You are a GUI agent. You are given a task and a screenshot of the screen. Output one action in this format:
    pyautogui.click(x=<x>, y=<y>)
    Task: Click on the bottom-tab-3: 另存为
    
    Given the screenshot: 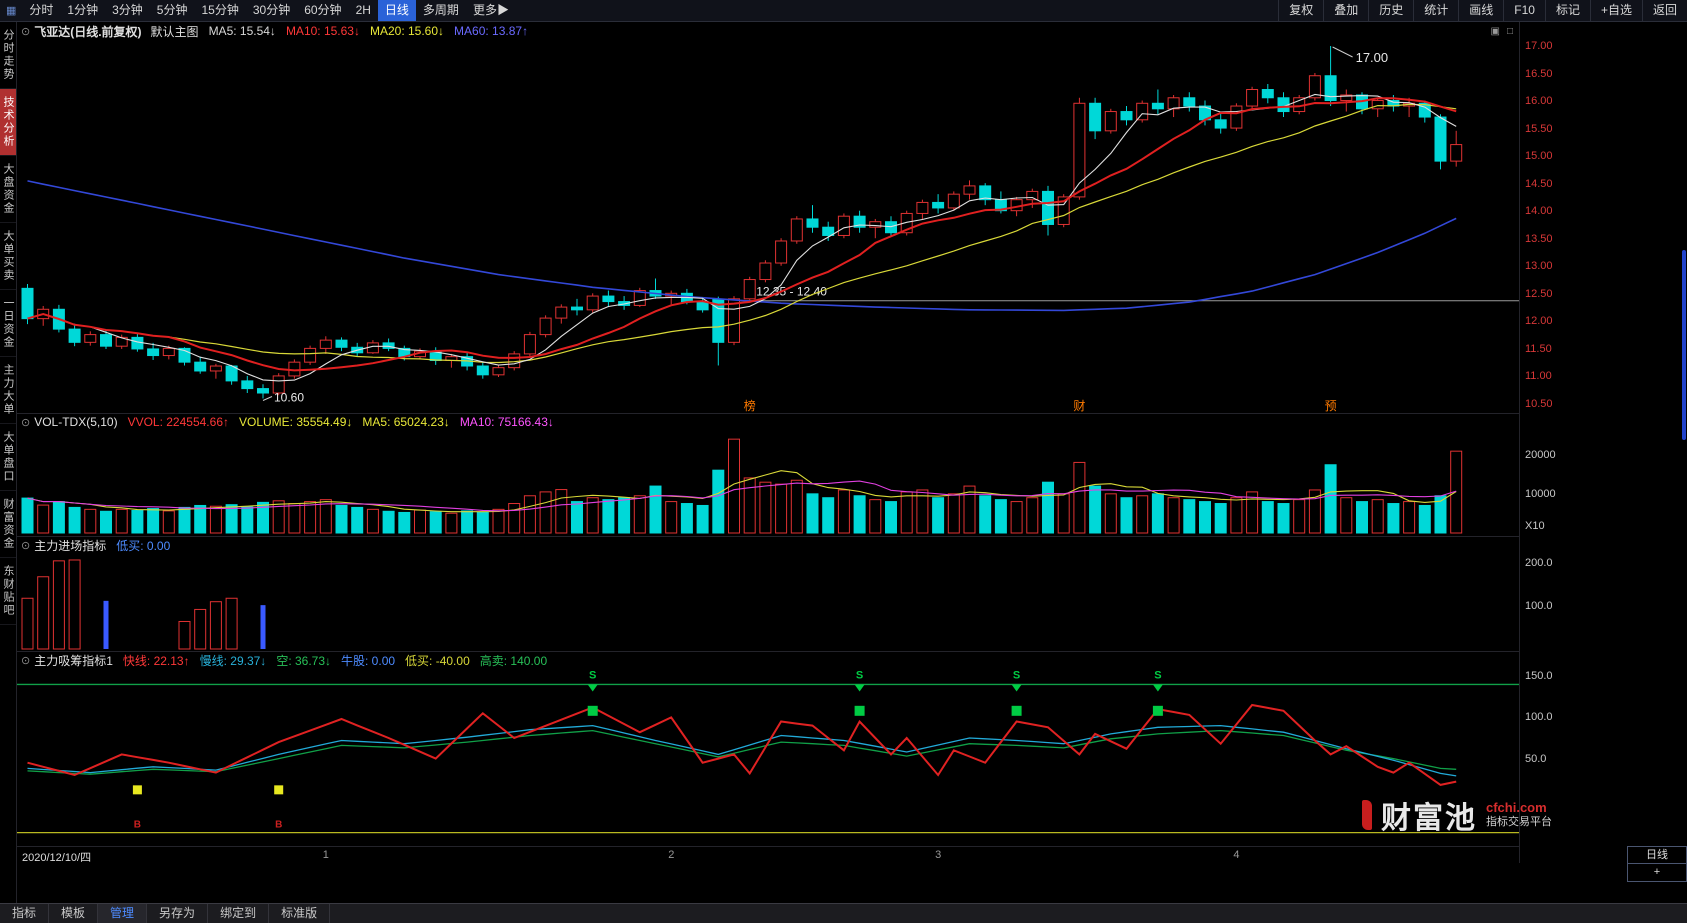 What is the action you would take?
    pyautogui.click(x=178, y=913)
    